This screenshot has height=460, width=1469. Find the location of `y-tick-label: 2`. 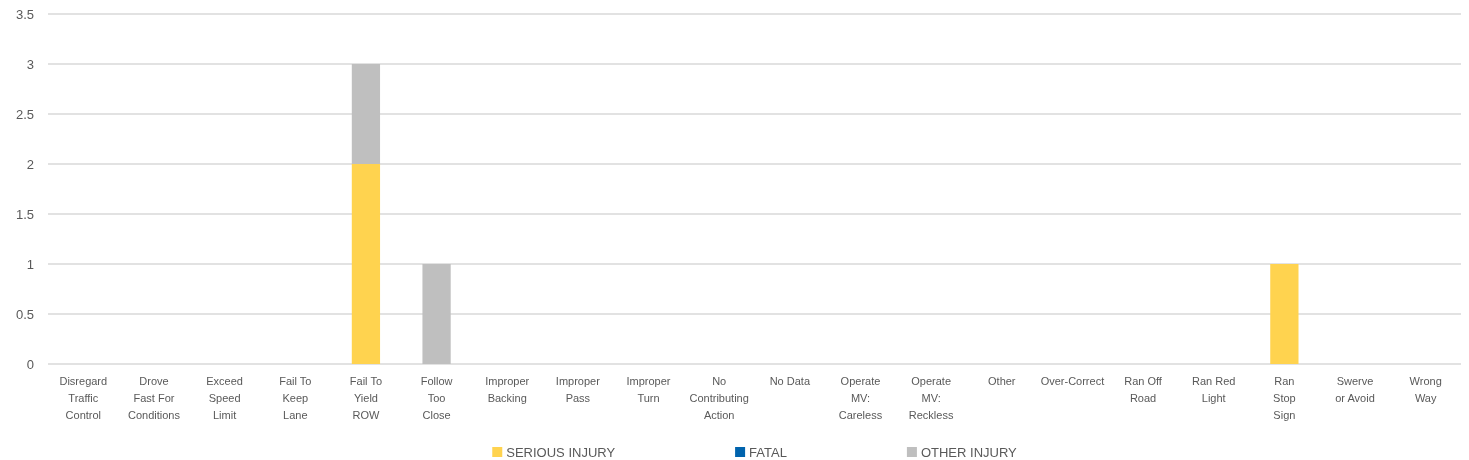

y-tick-label: 2 is located at coordinates (30, 164).